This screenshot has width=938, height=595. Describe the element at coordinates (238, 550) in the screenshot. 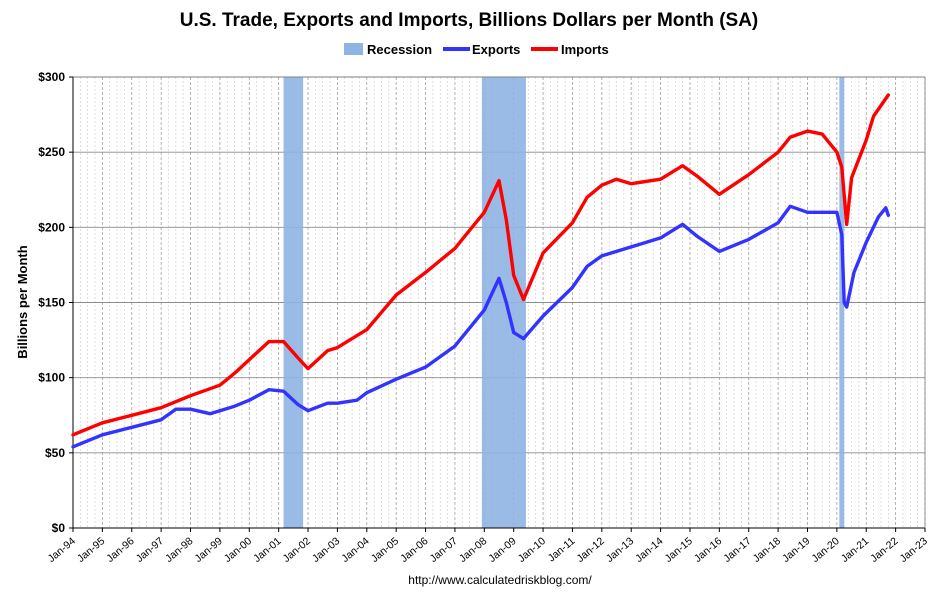

I see `x-tick-label: Jan-00` at that location.